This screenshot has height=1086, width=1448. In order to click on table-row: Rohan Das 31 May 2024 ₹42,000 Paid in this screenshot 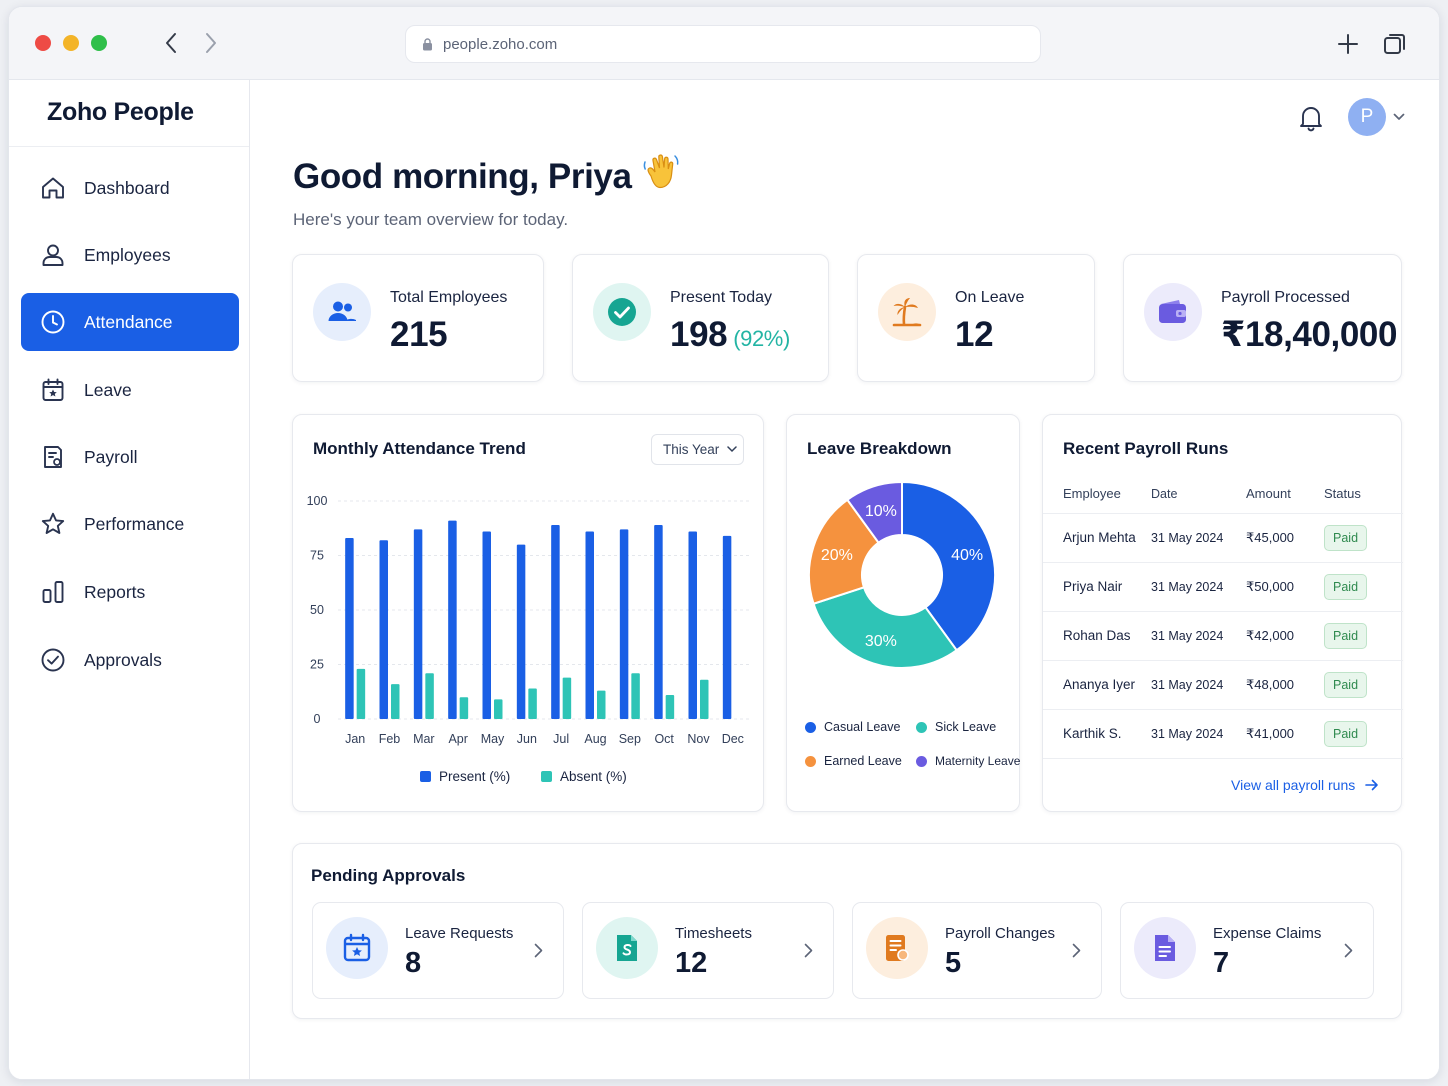, I will do `click(1223, 635)`.